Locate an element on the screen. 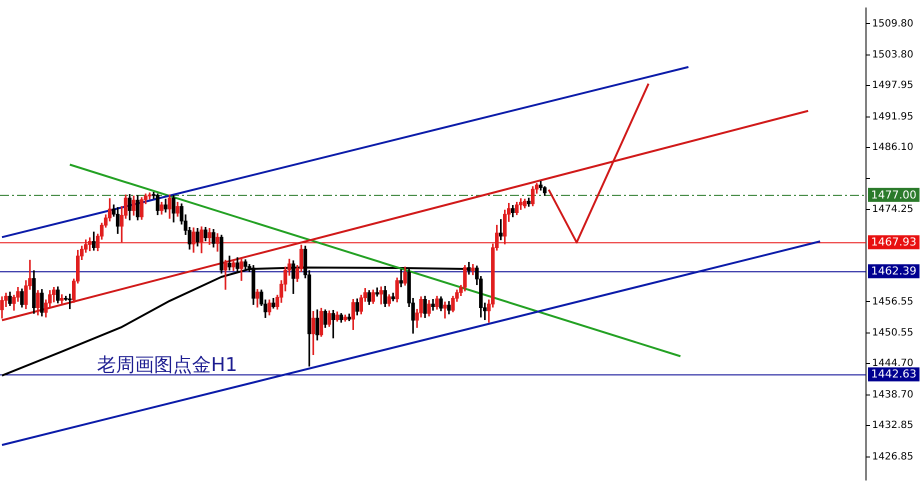 This screenshot has width=921, height=488. y-tick-label: 1497.95 is located at coordinates (893, 86).